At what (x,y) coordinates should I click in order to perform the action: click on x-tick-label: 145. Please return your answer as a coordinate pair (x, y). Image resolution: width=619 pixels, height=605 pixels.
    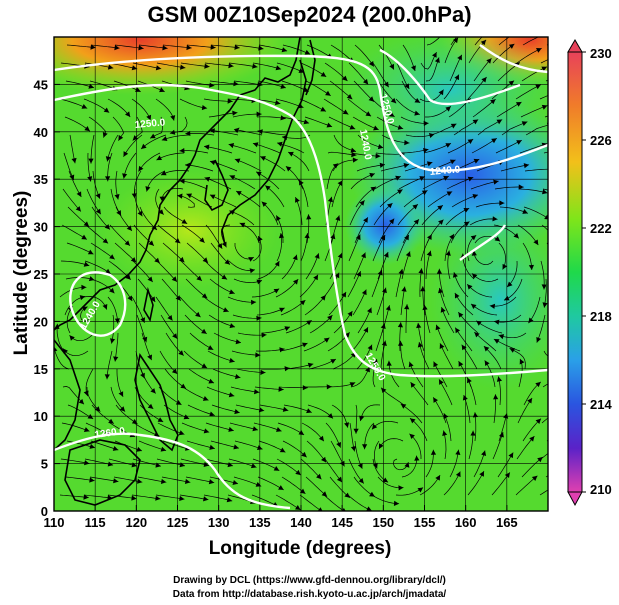
    Looking at the image, I should click on (342, 522).